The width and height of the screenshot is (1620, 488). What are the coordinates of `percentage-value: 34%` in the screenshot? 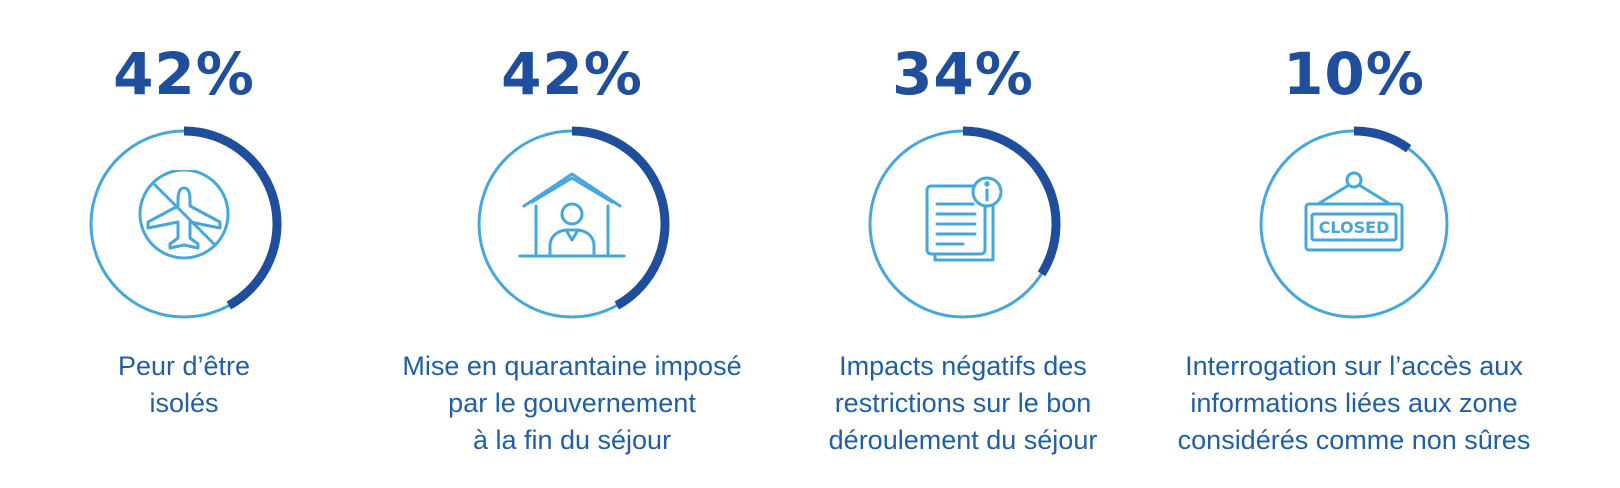 It's located at (963, 74).